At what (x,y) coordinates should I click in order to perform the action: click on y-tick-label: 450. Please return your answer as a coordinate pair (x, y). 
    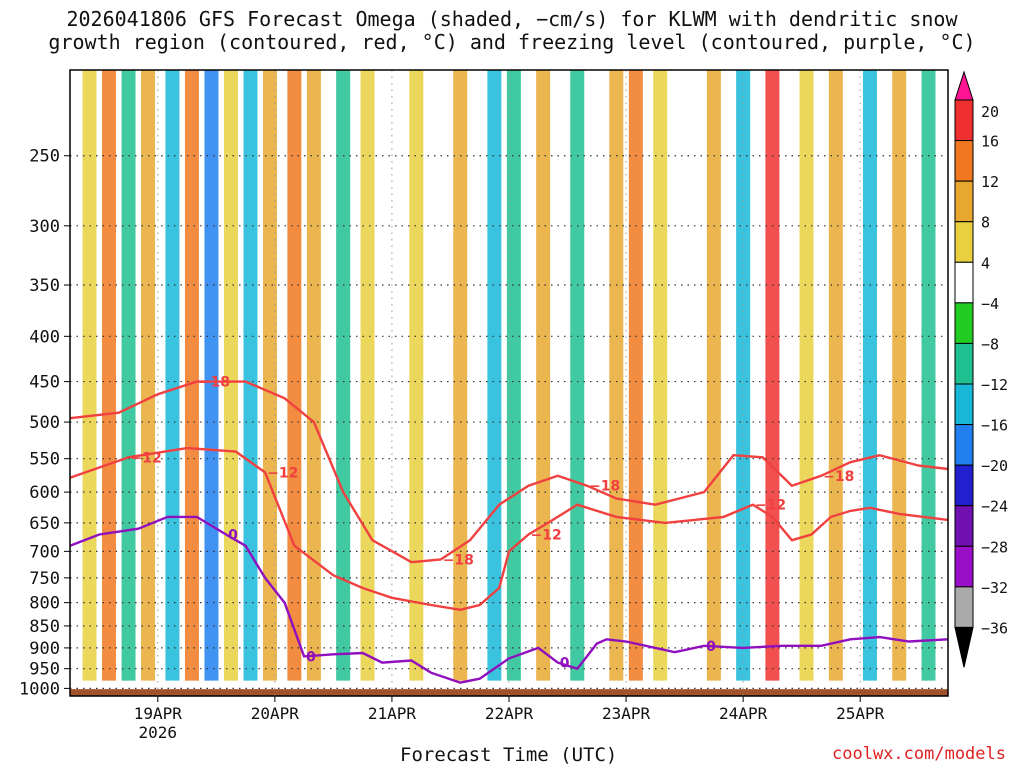
    Looking at the image, I should click on (44, 383).